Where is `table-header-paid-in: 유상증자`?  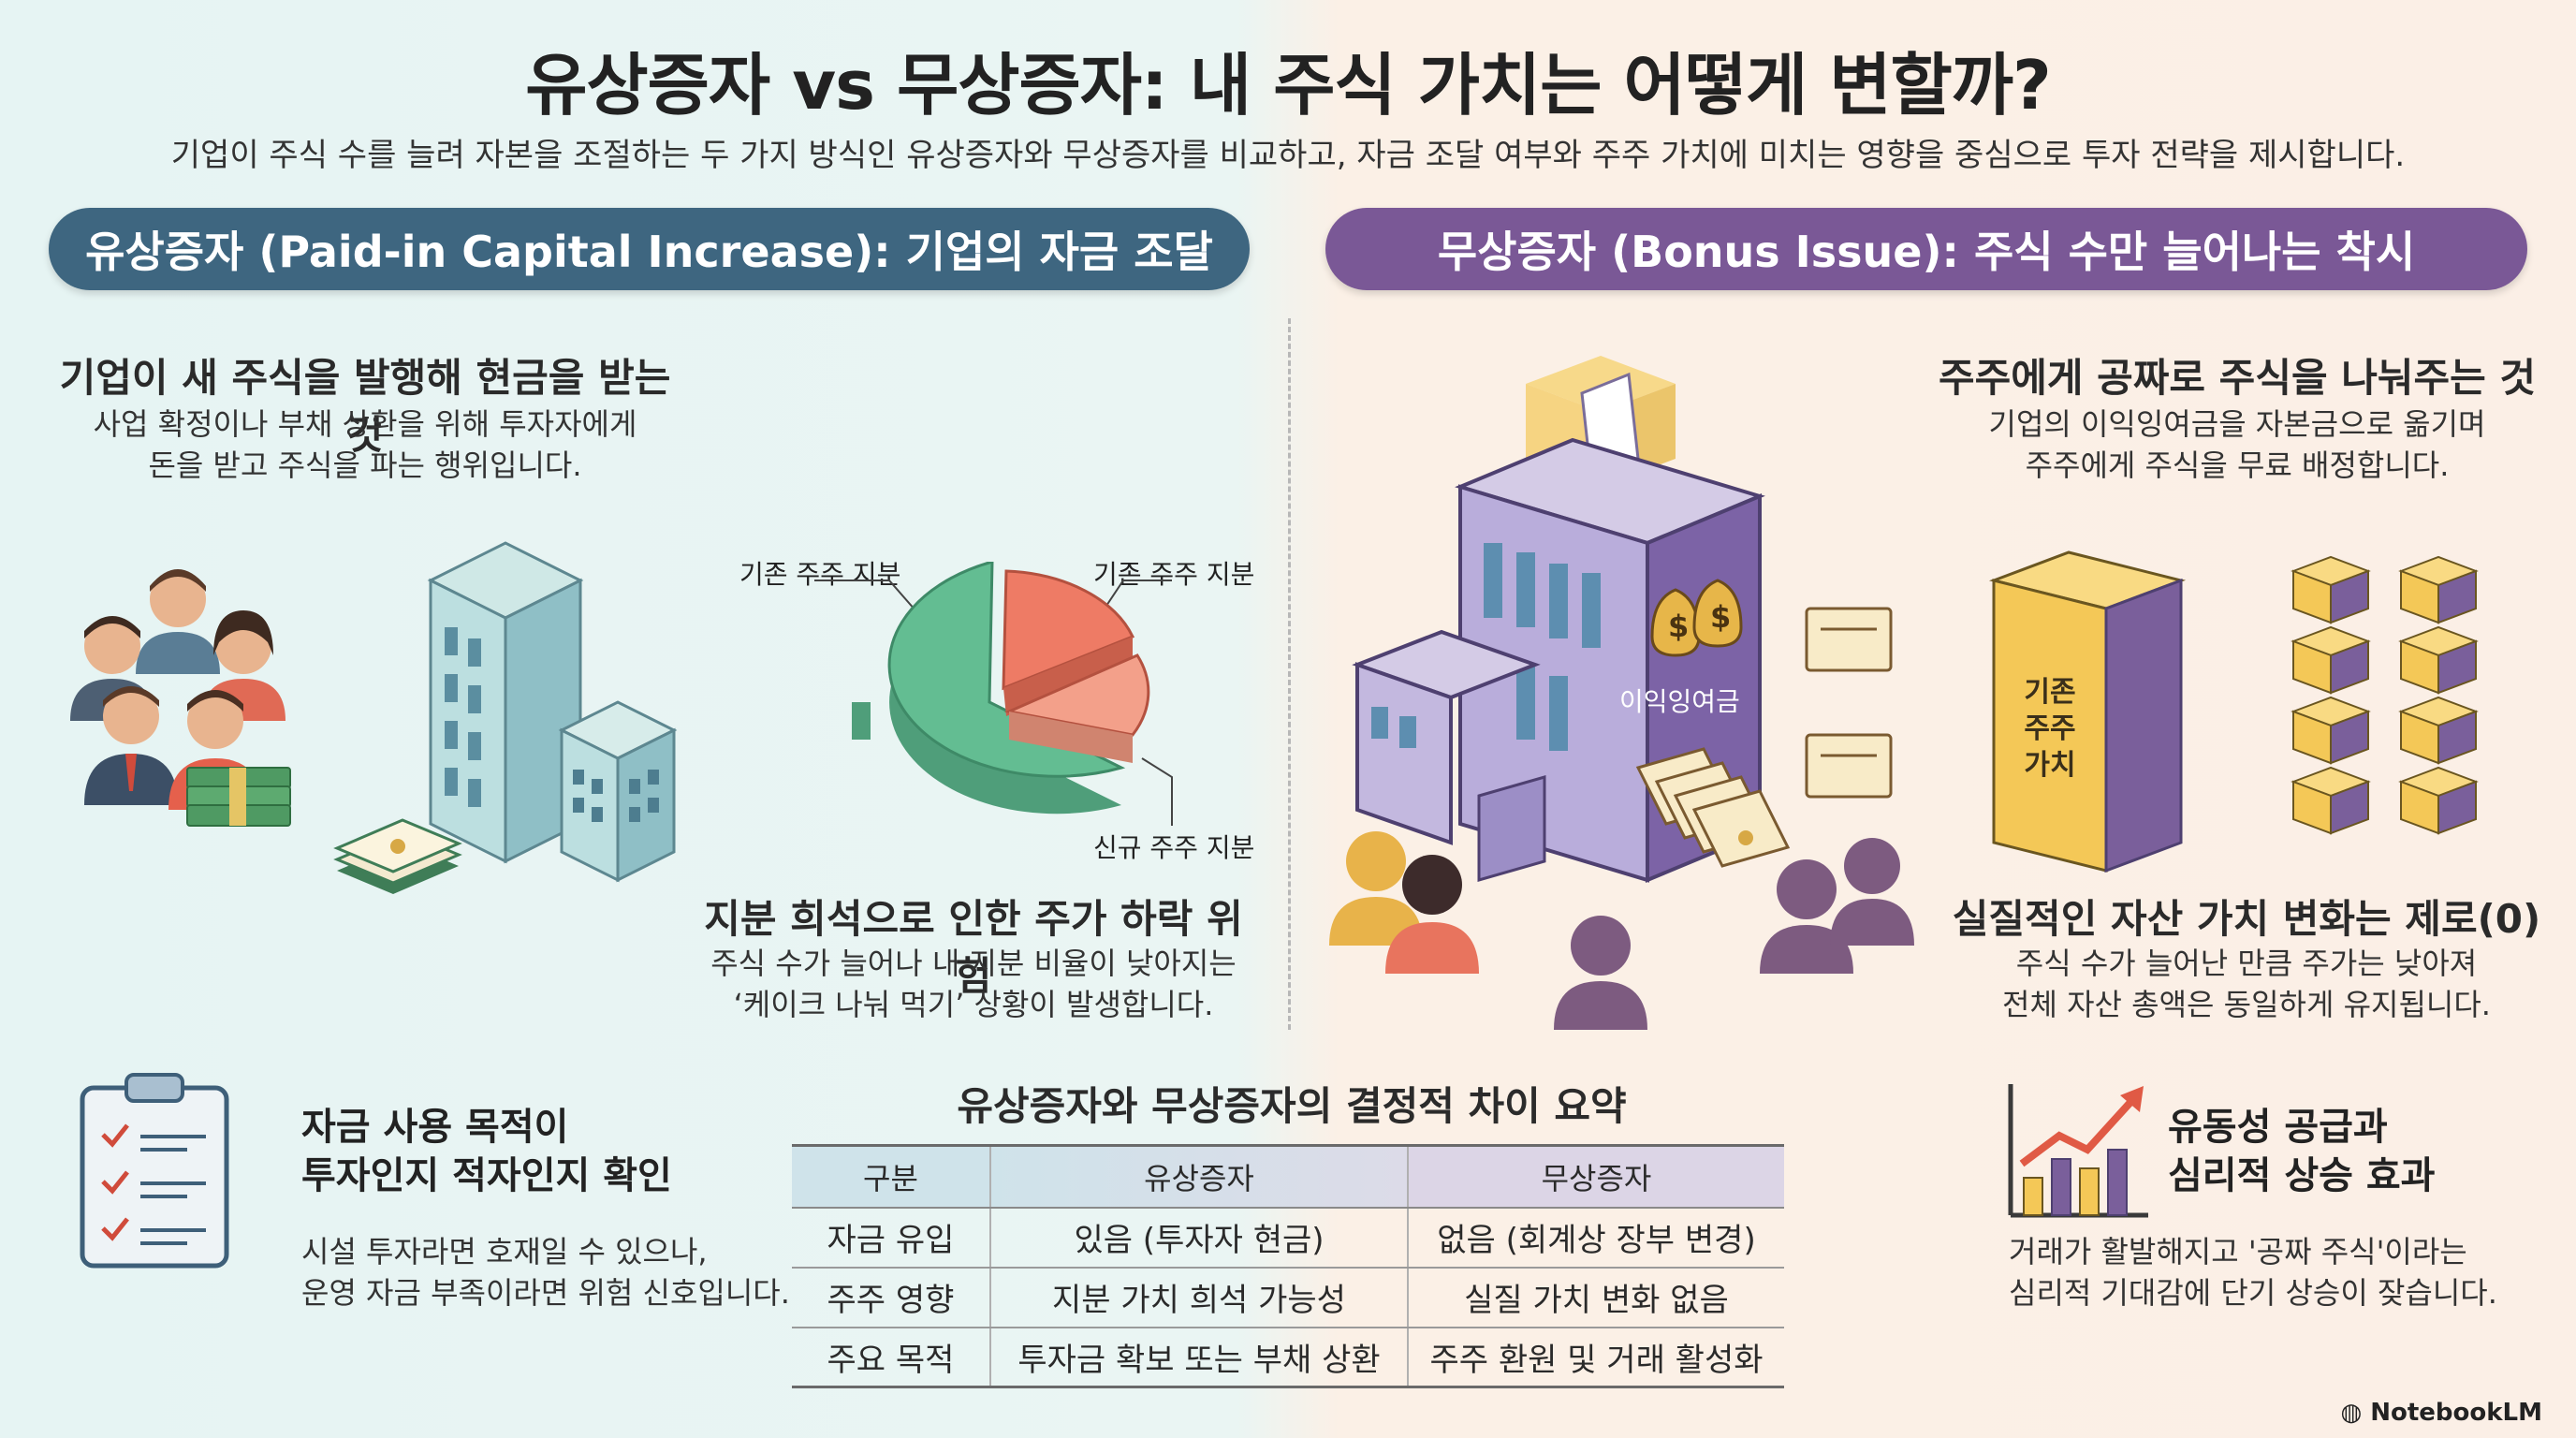
table-header-paid-in: 유상증자 is located at coordinates (1198, 1176).